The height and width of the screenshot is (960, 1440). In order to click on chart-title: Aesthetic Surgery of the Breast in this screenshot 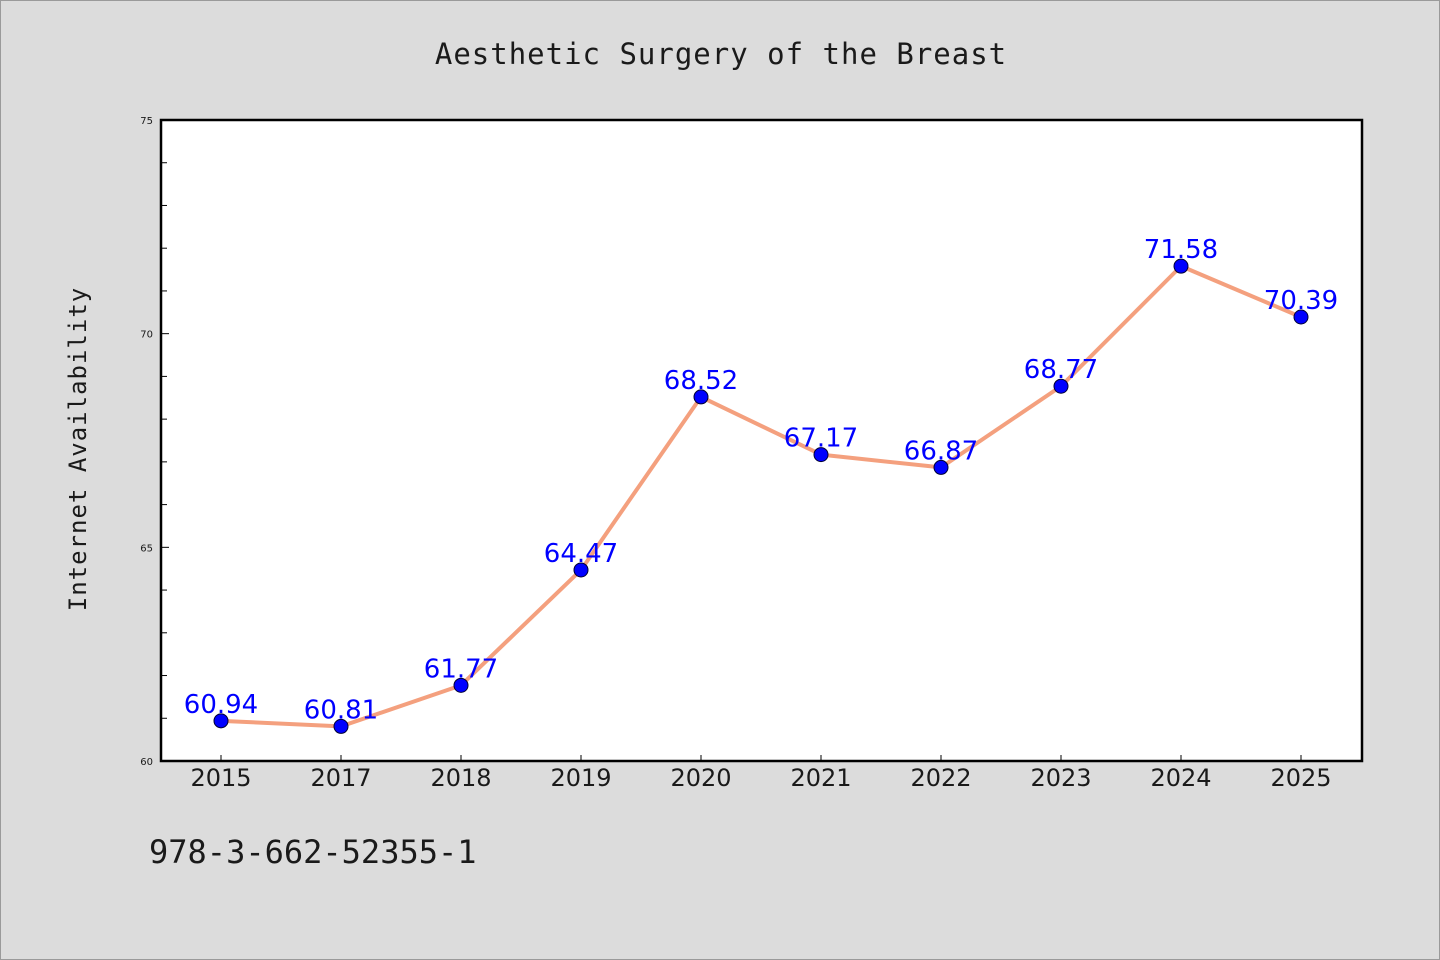, I will do `click(721, 54)`.